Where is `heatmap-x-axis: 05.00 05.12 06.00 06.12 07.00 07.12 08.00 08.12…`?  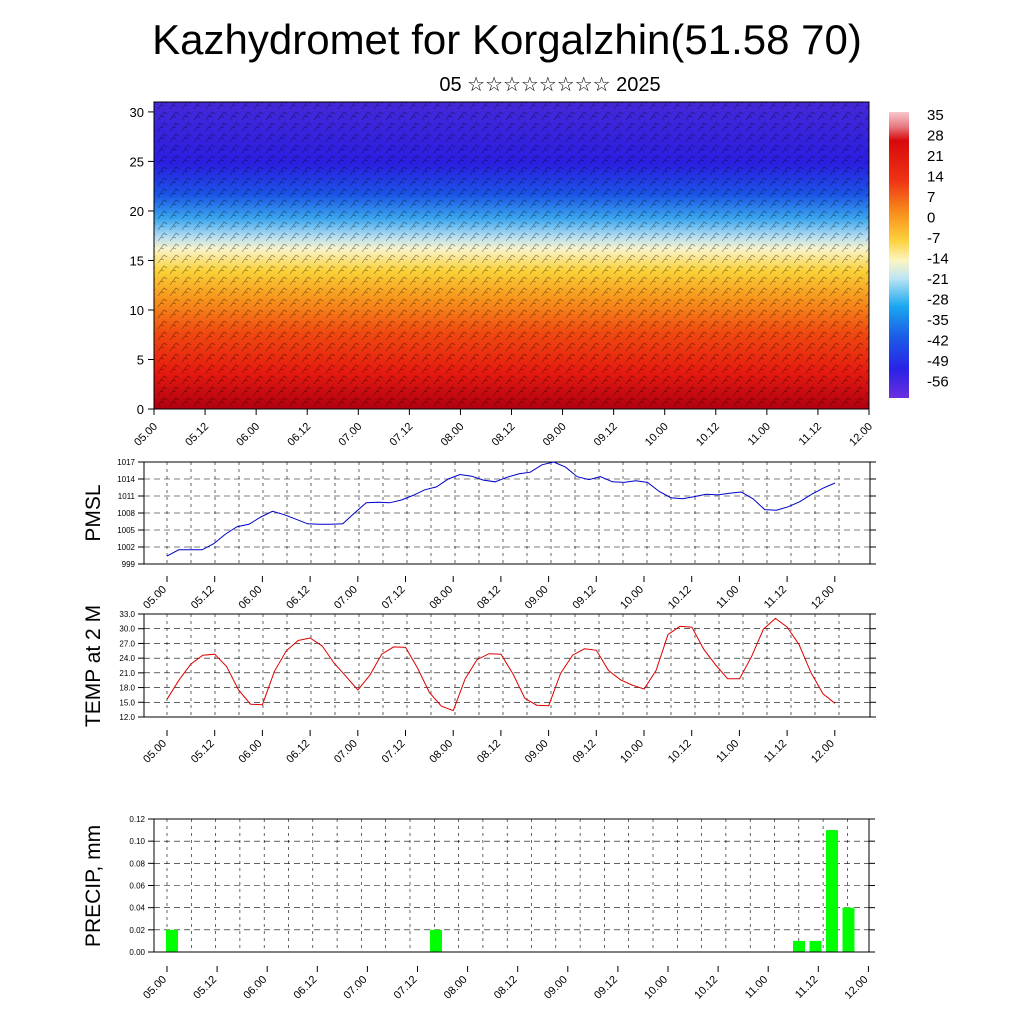 heatmap-x-axis: 05.00 05.12 06.00 06.12 07.00 07.12 08.00 08.12… is located at coordinates (503, 429).